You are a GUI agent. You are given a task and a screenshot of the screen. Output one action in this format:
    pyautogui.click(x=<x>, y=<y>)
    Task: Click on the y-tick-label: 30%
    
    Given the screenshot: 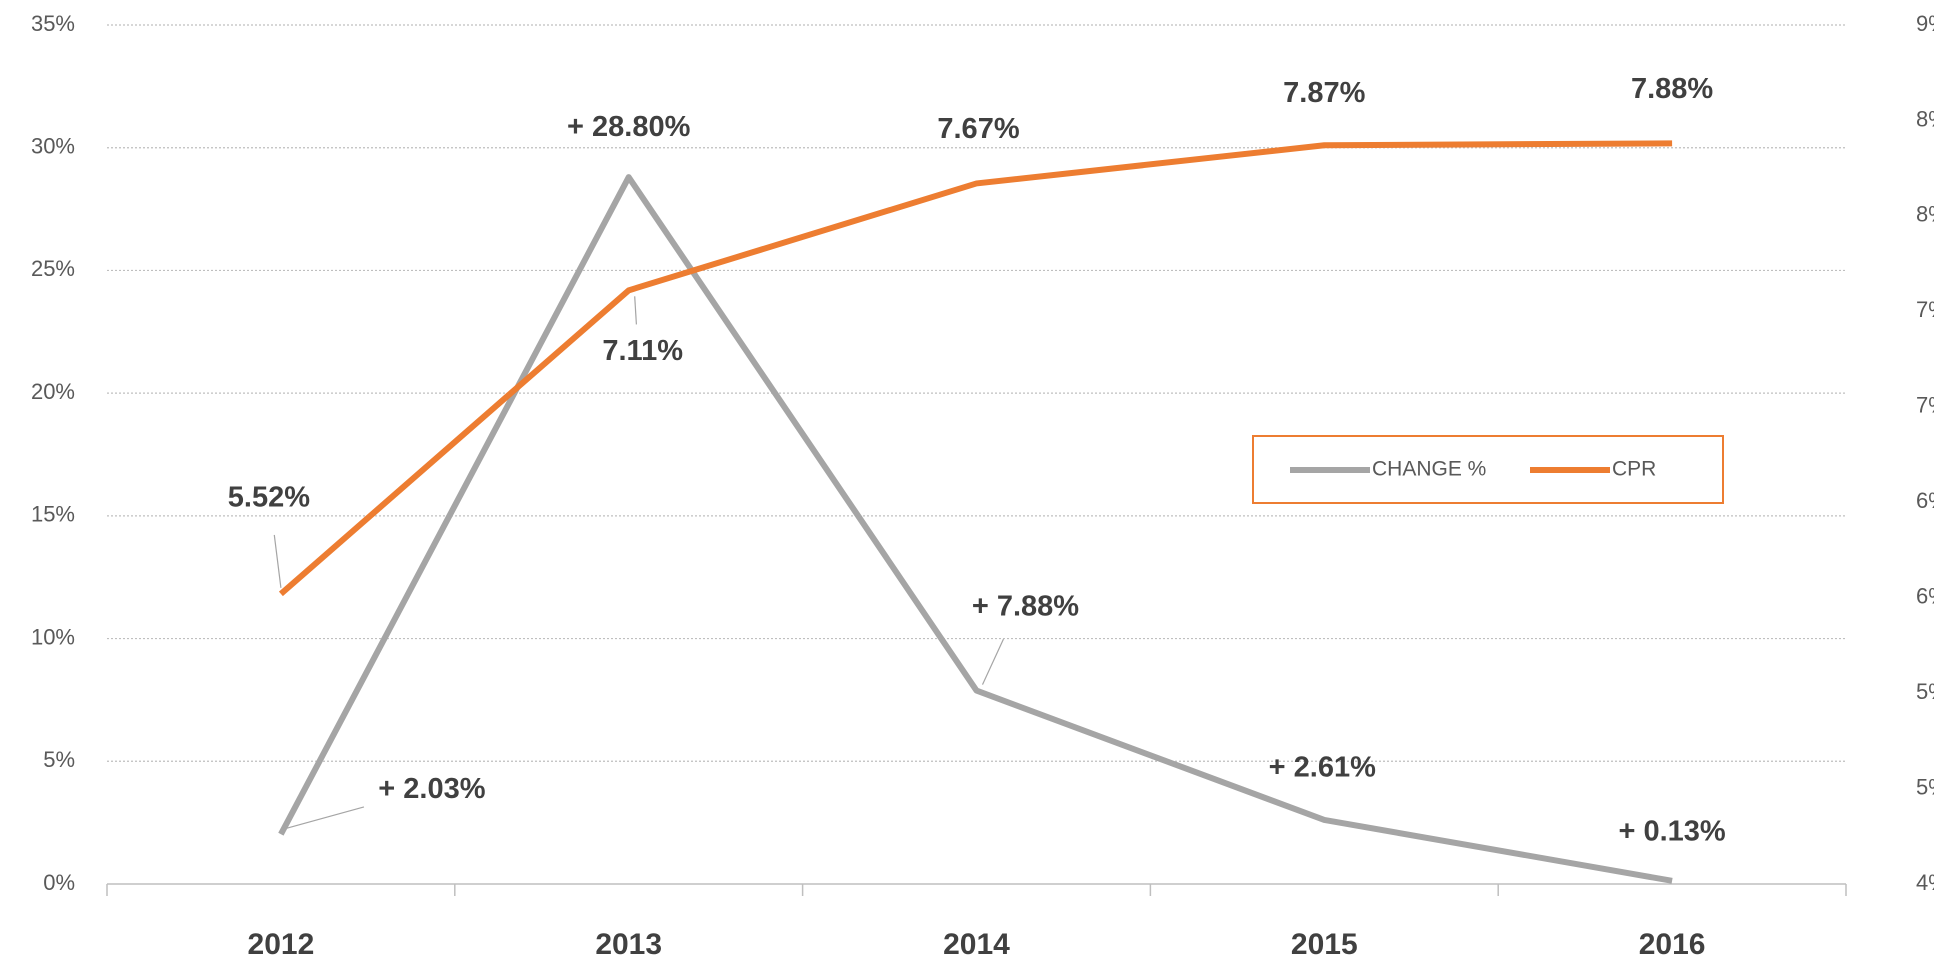 What is the action you would take?
    pyautogui.click(x=53, y=146)
    